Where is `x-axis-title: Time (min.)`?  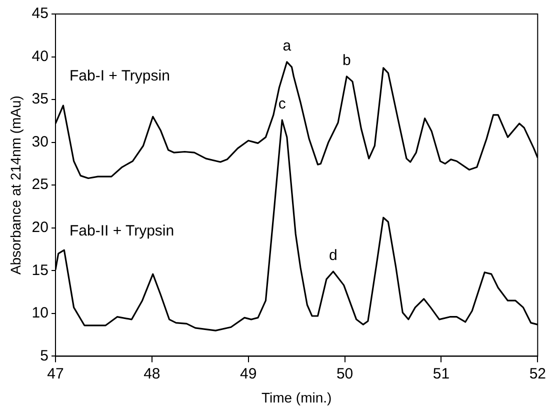
x-axis-title: Time (min.) is located at coordinates (296, 397).